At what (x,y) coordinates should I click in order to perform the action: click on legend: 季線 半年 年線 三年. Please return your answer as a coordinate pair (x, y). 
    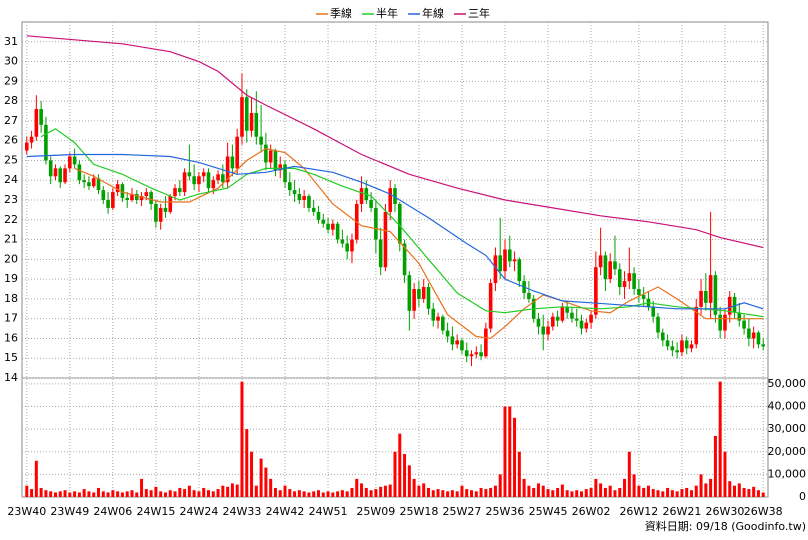
    Looking at the image, I should click on (403, 13).